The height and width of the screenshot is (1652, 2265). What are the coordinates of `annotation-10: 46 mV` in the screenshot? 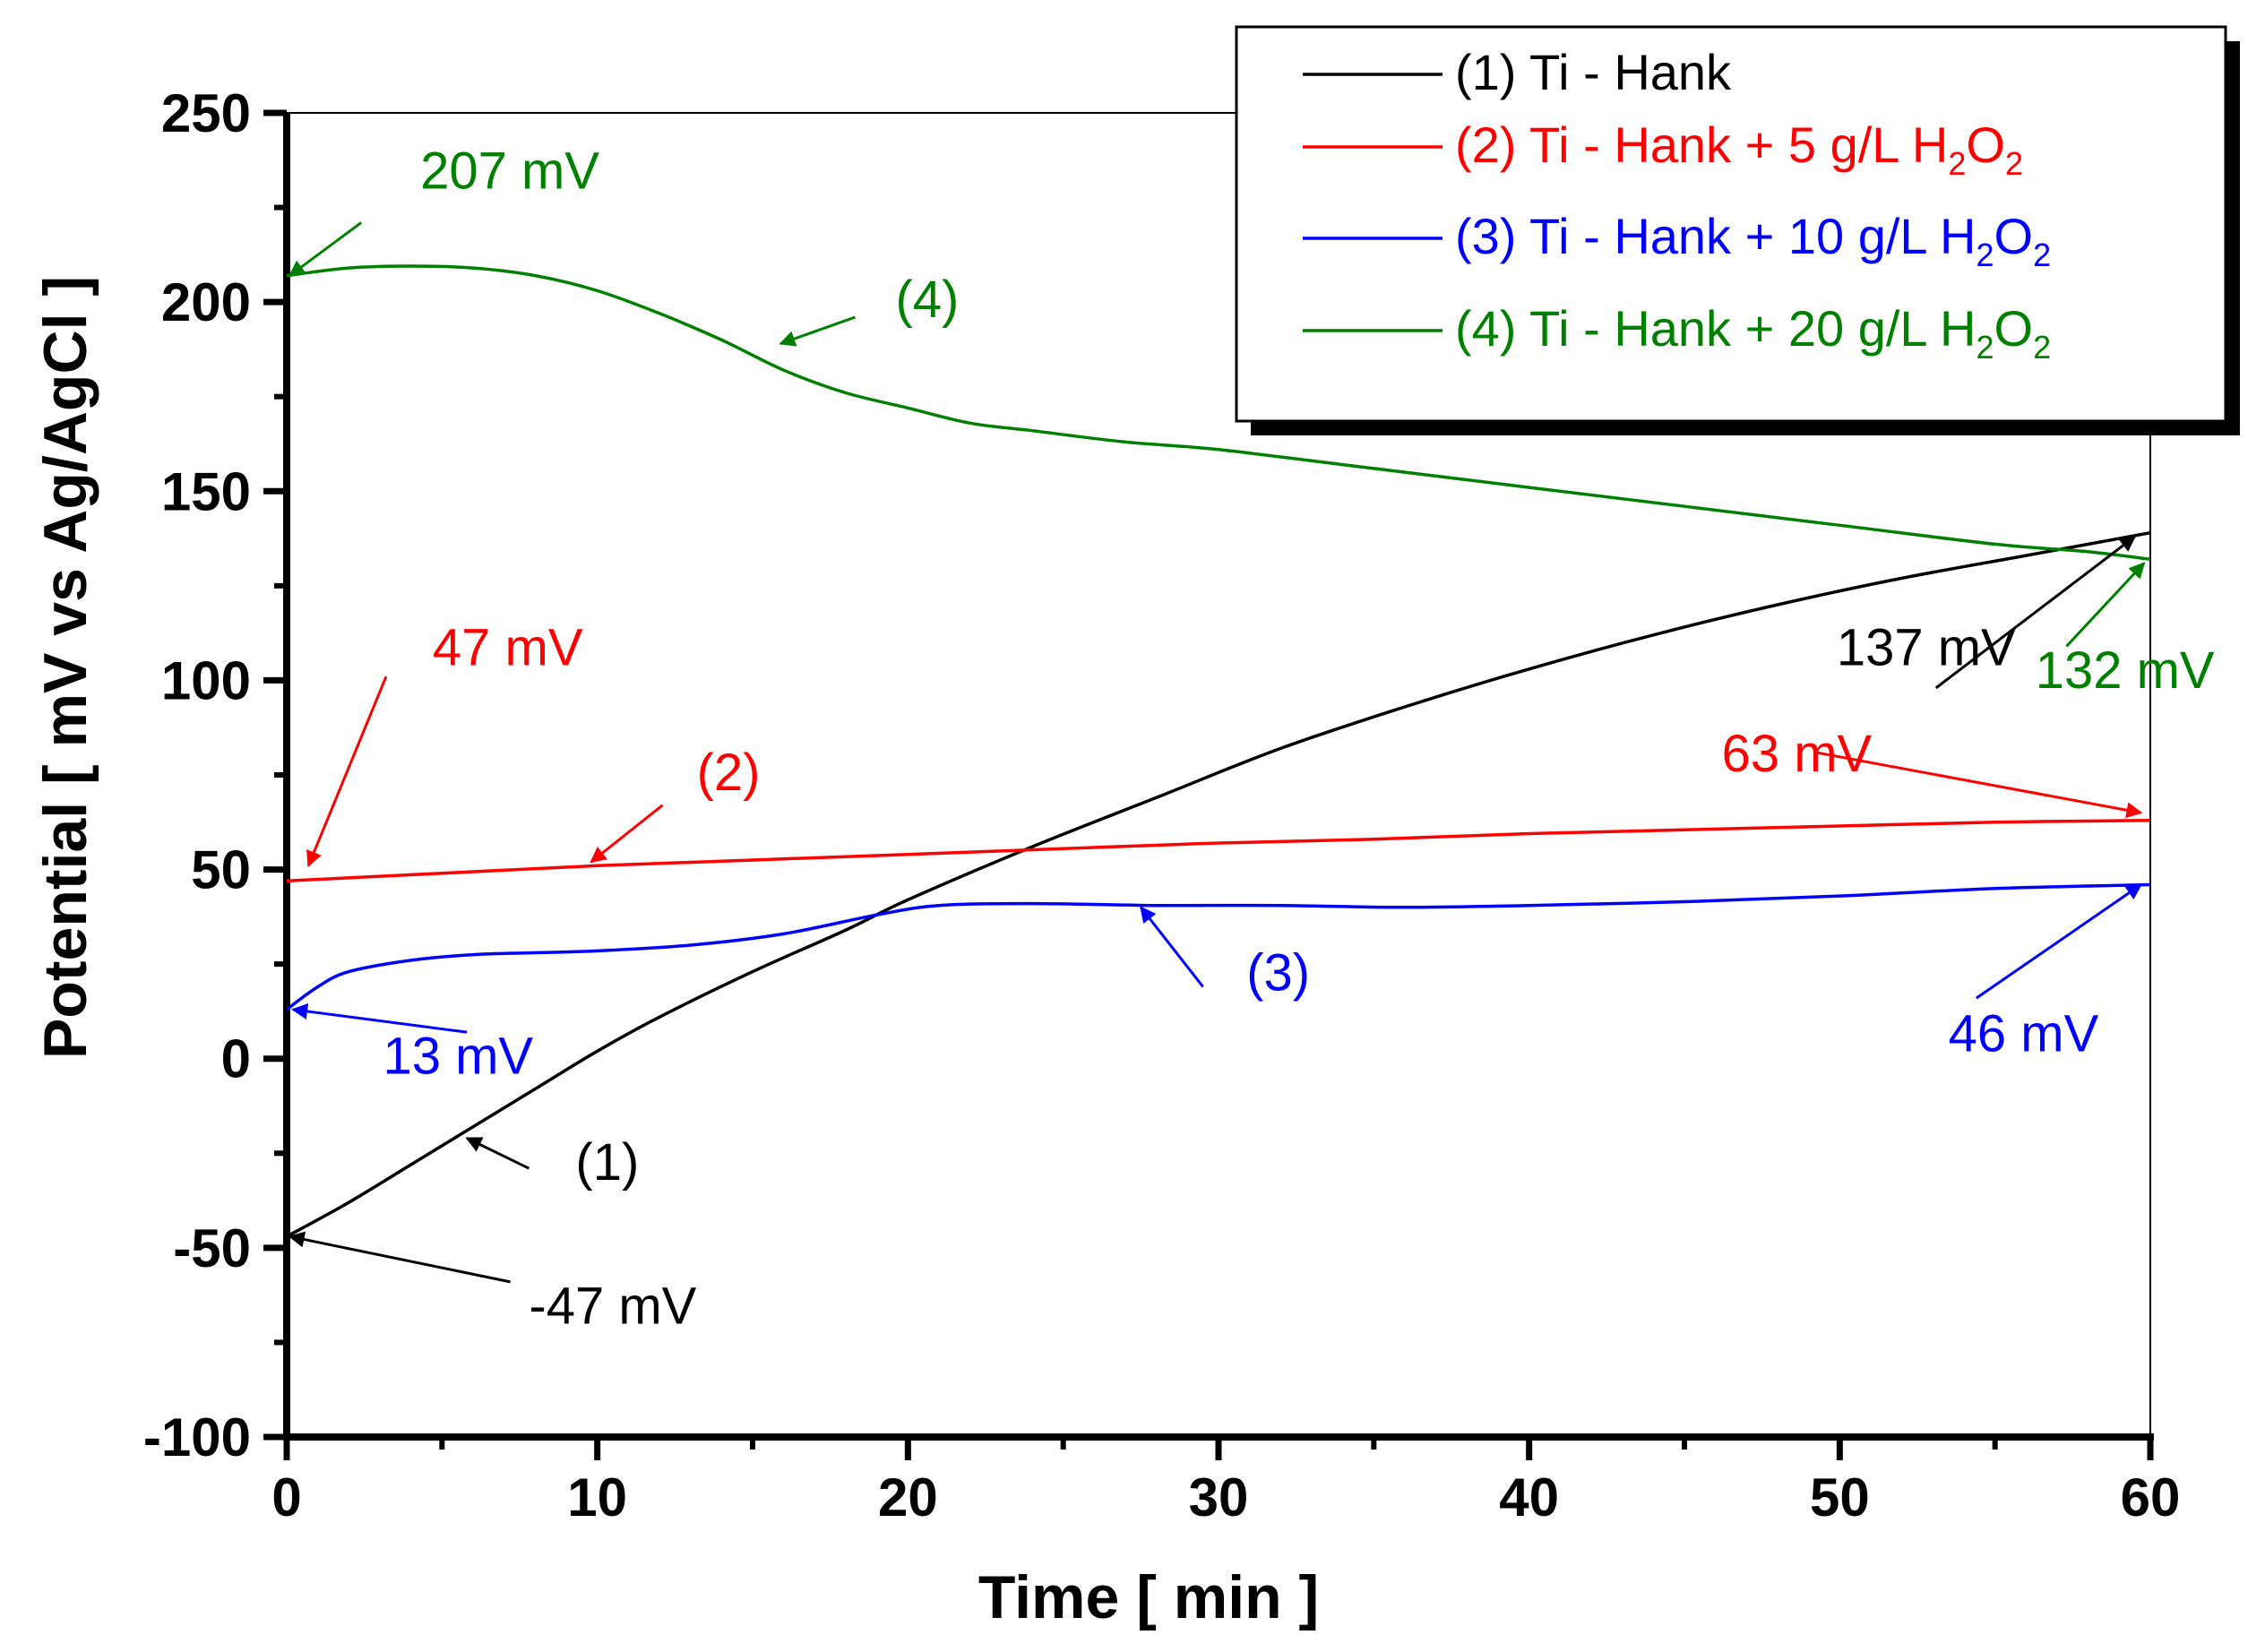 It's located at (2046, 973).